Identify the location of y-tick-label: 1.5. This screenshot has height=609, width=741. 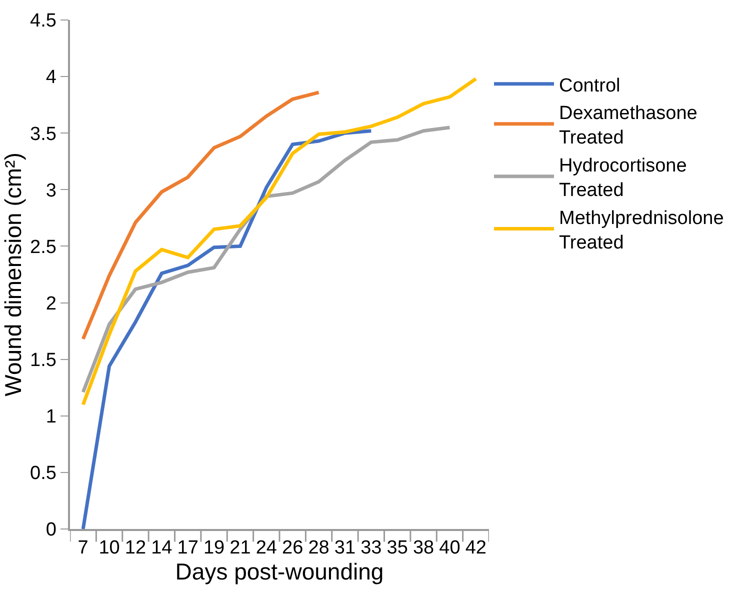
(43, 360).